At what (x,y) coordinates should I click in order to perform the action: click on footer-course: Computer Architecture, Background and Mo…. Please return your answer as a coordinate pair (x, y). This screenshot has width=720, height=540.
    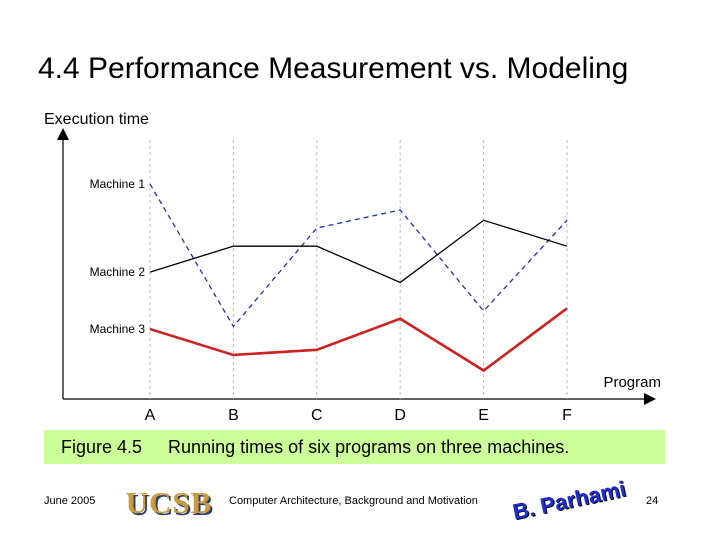
    Looking at the image, I should click on (353, 501).